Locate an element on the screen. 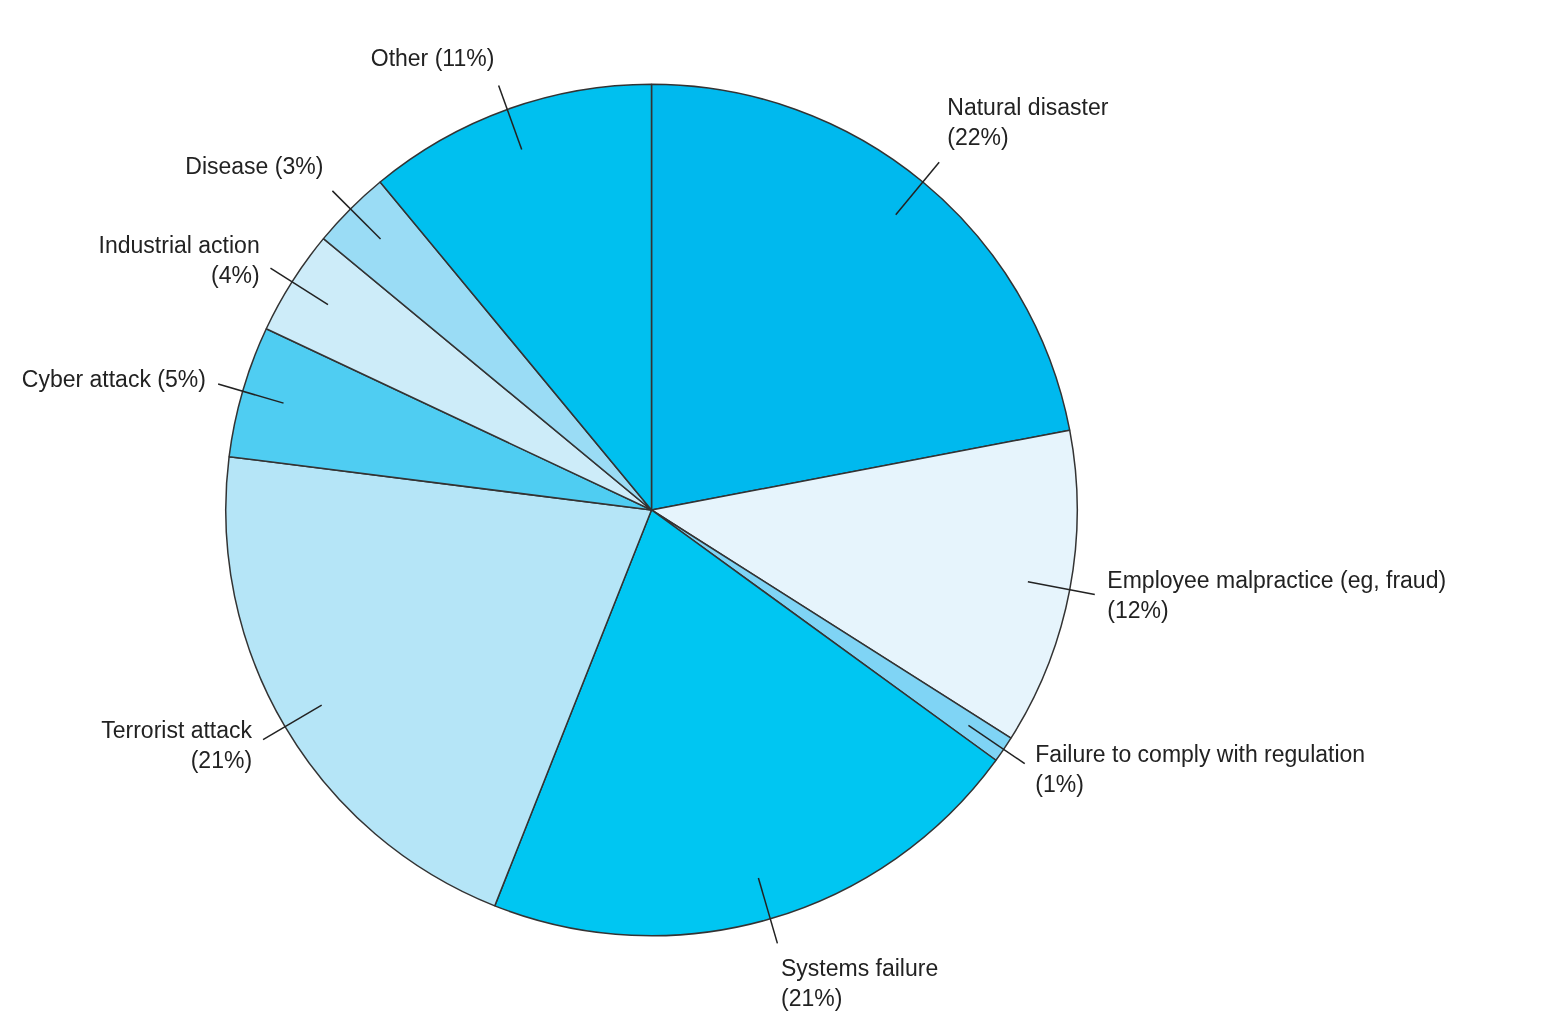 This screenshot has width=1543, height=1035. data-label: (12%) is located at coordinates (1138, 610).